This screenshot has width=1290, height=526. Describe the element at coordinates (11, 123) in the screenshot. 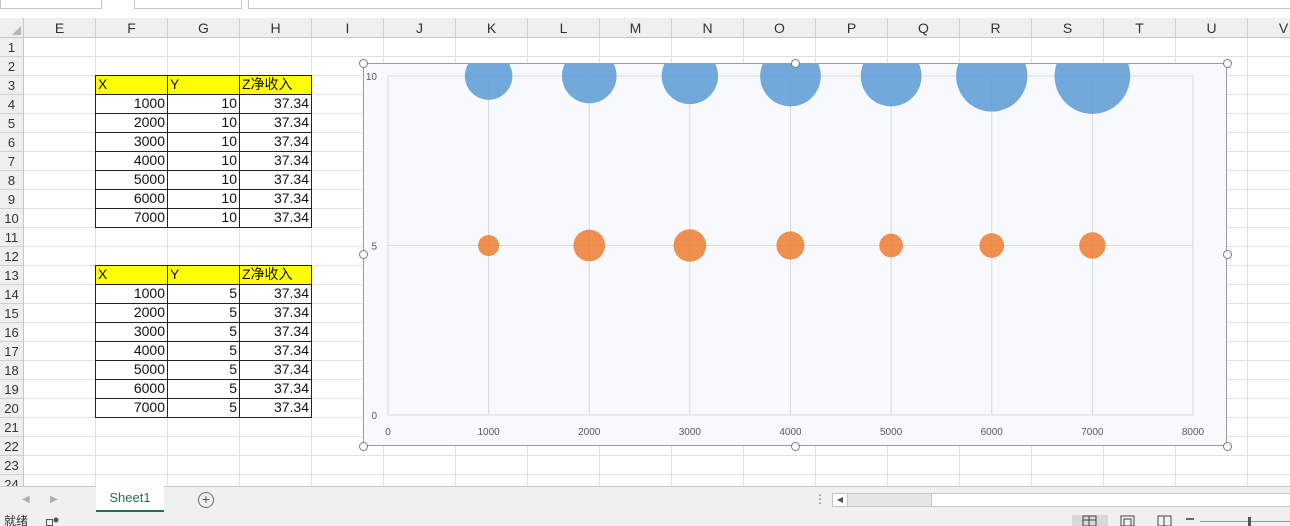

I see `row-header-5: 5` at that location.